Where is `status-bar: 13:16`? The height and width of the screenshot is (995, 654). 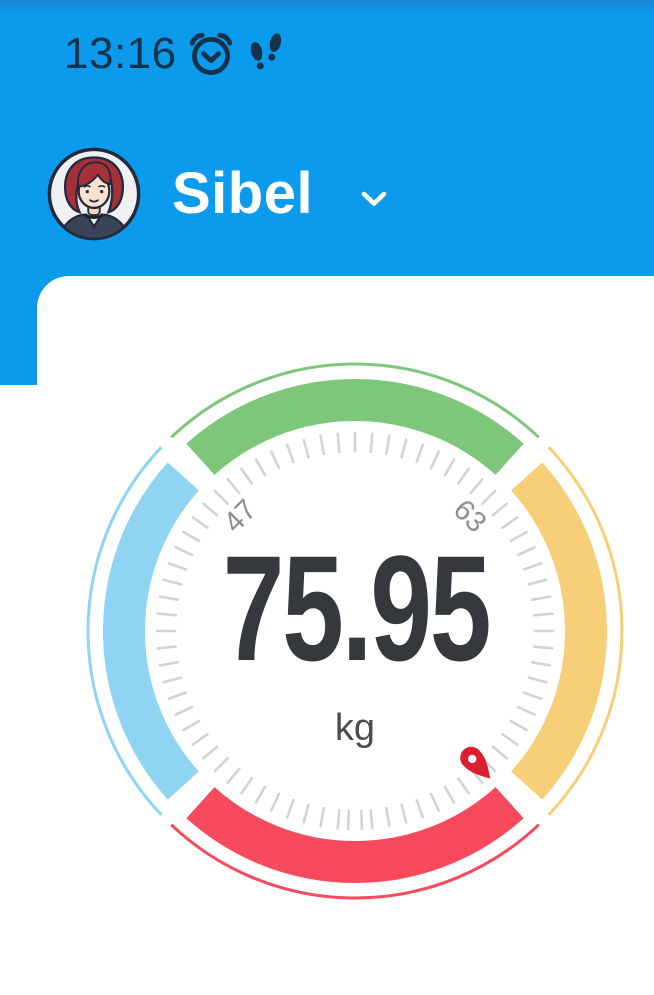 status-bar: 13:16 is located at coordinates (175, 54).